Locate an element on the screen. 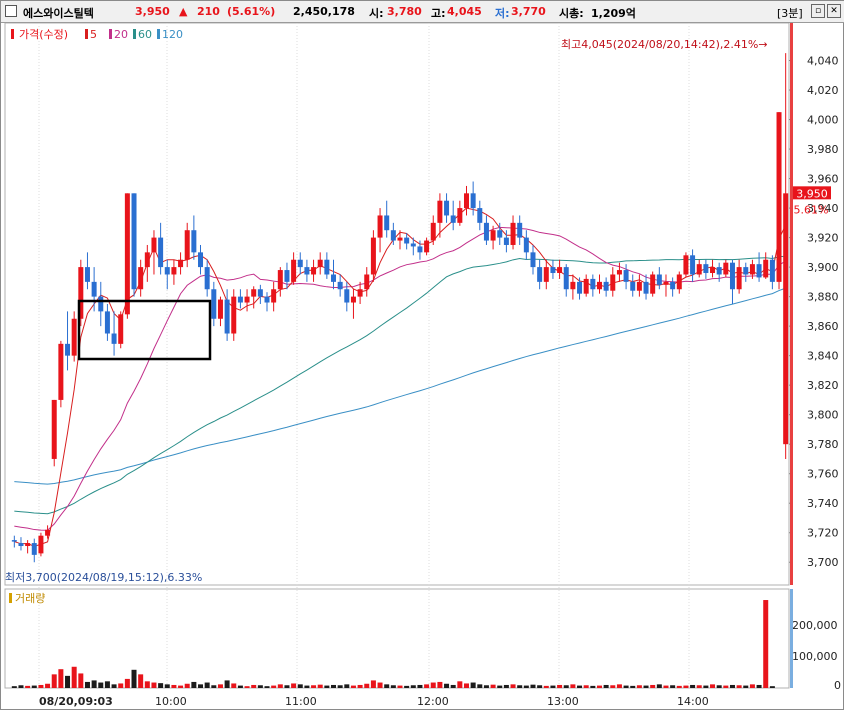  stock-name: 에스와이스틸텍 is located at coordinates (58, 13).